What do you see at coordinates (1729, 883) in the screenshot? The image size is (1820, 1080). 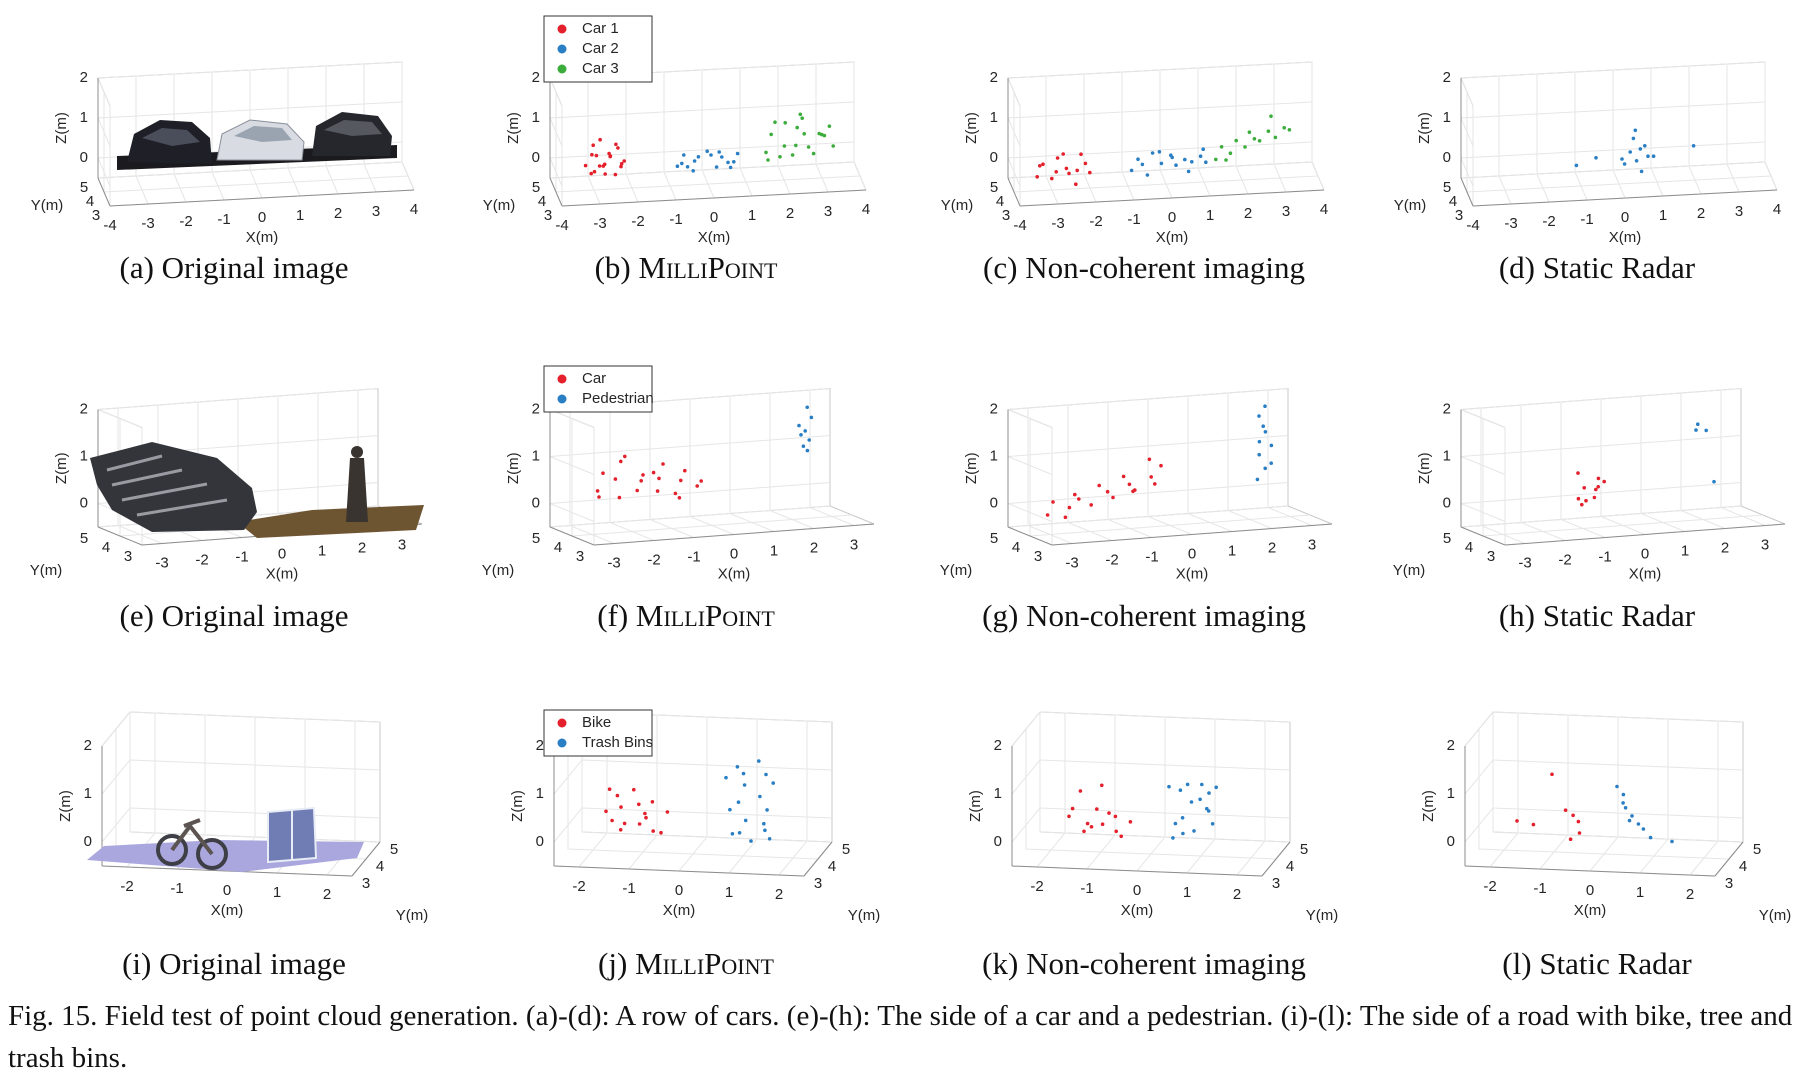 I see `y-tick-label: 3` at bounding box center [1729, 883].